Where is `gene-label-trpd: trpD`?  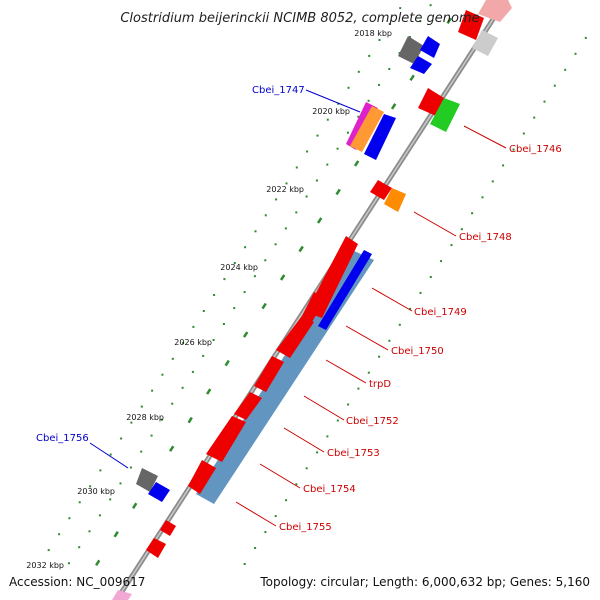 gene-label-trpd: trpD is located at coordinates (380, 384).